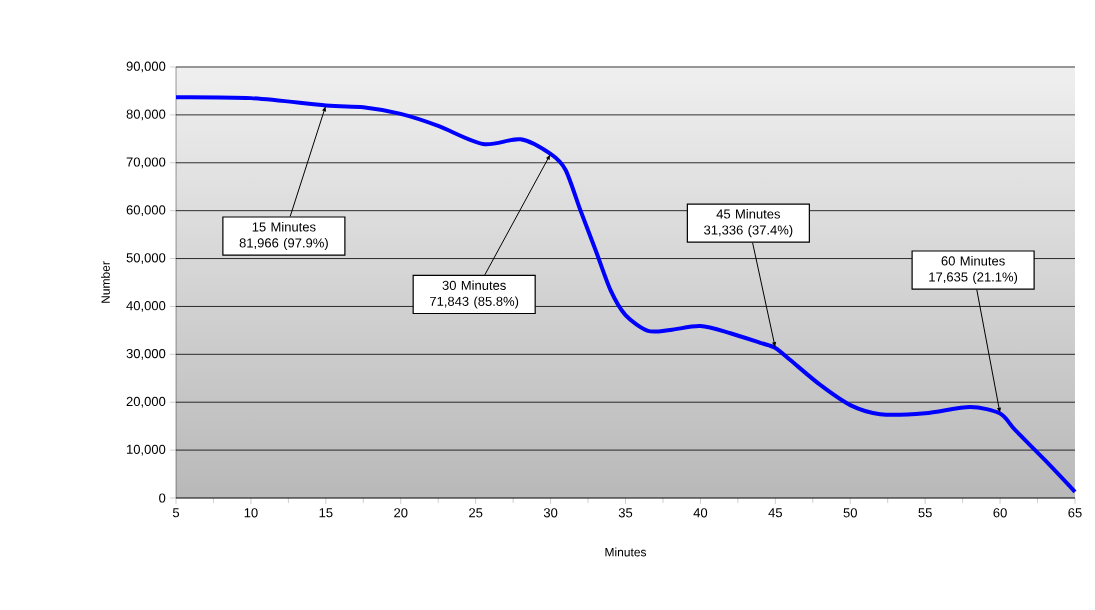  What do you see at coordinates (146, 67) in the screenshot?
I see `y-tick-label: 90,000` at bounding box center [146, 67].